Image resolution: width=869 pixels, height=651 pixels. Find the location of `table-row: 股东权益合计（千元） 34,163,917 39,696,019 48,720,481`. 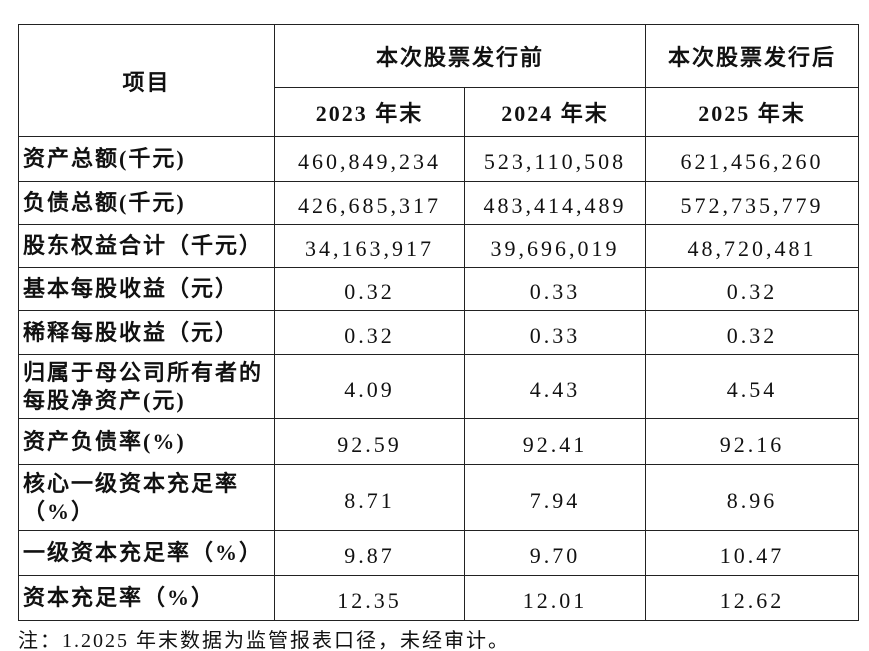

table-row: 股东权益合计（千元） 34,163,917 39,696,019 48,720,481 is located at coordinates (439, 246).